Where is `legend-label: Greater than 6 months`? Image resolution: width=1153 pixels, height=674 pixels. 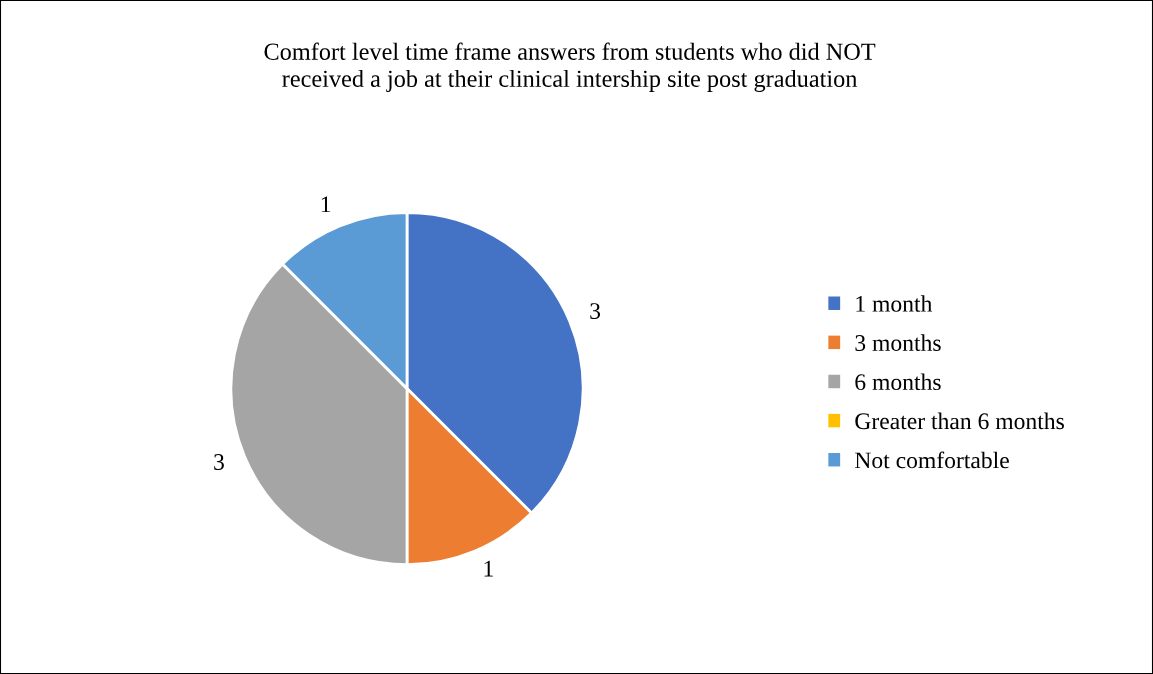 legend-label: Greater than 6 months is located at coordinates (959, 421).